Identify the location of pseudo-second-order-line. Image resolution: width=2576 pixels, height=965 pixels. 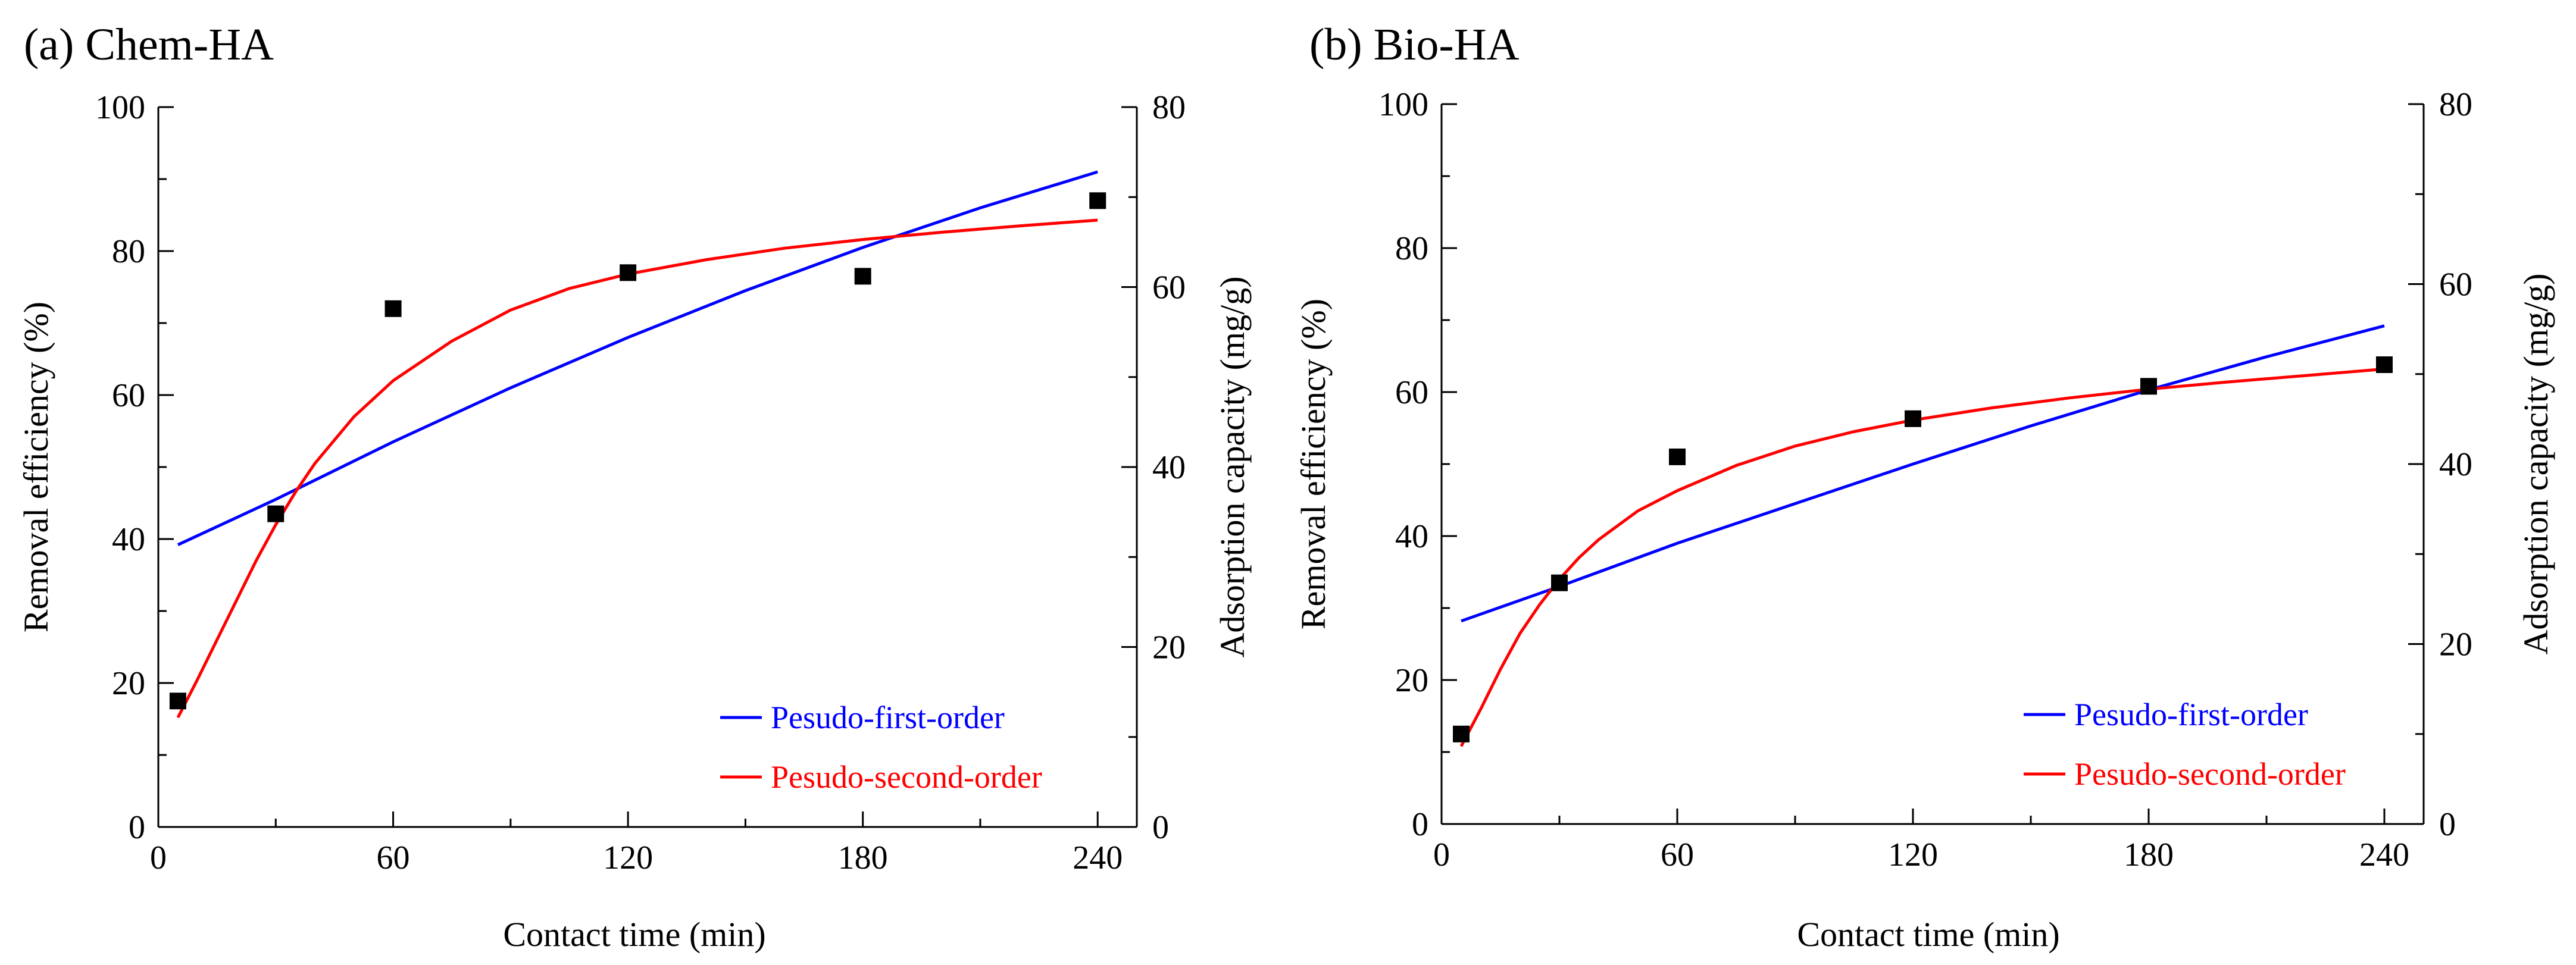
(1922, 557).